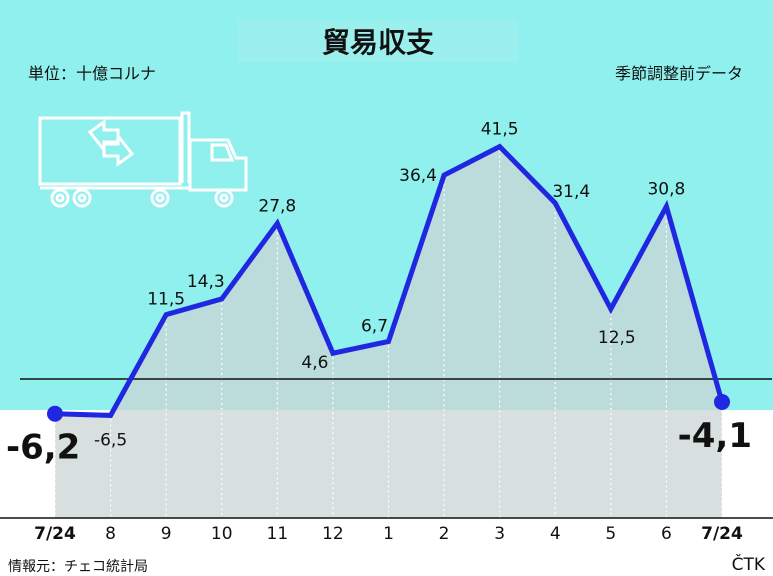  Describe the element at coordinates (333, 534) in the screenshot. I see `x-tick-label: 12` at that location.